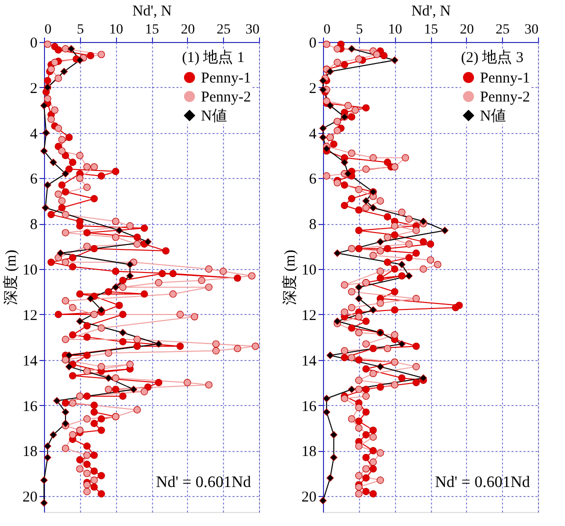  Describe the element at coordinates (213, 57) in the screenshot. I see `legend-title: (1) 地点 1` at that location.